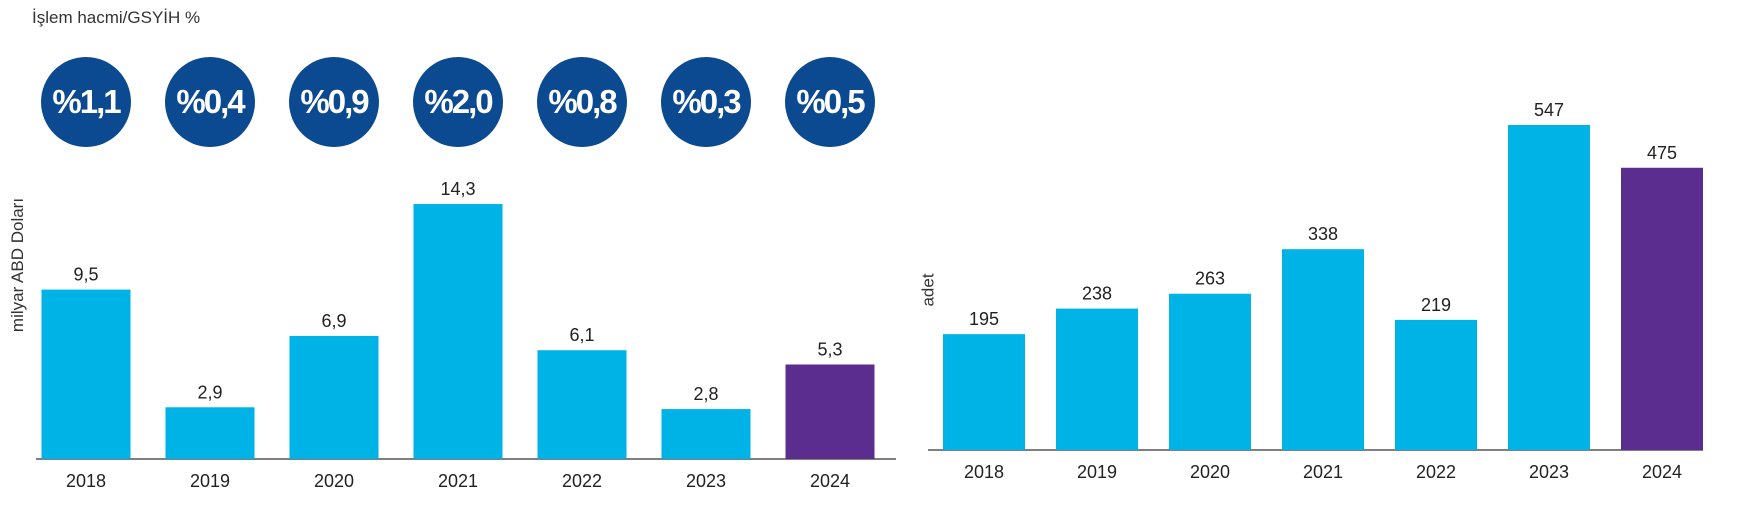  What do you see at coordinates (334, 102) in the screenshot?
I see `ratio-badge: %0,9` at bounding box center [334, 102].